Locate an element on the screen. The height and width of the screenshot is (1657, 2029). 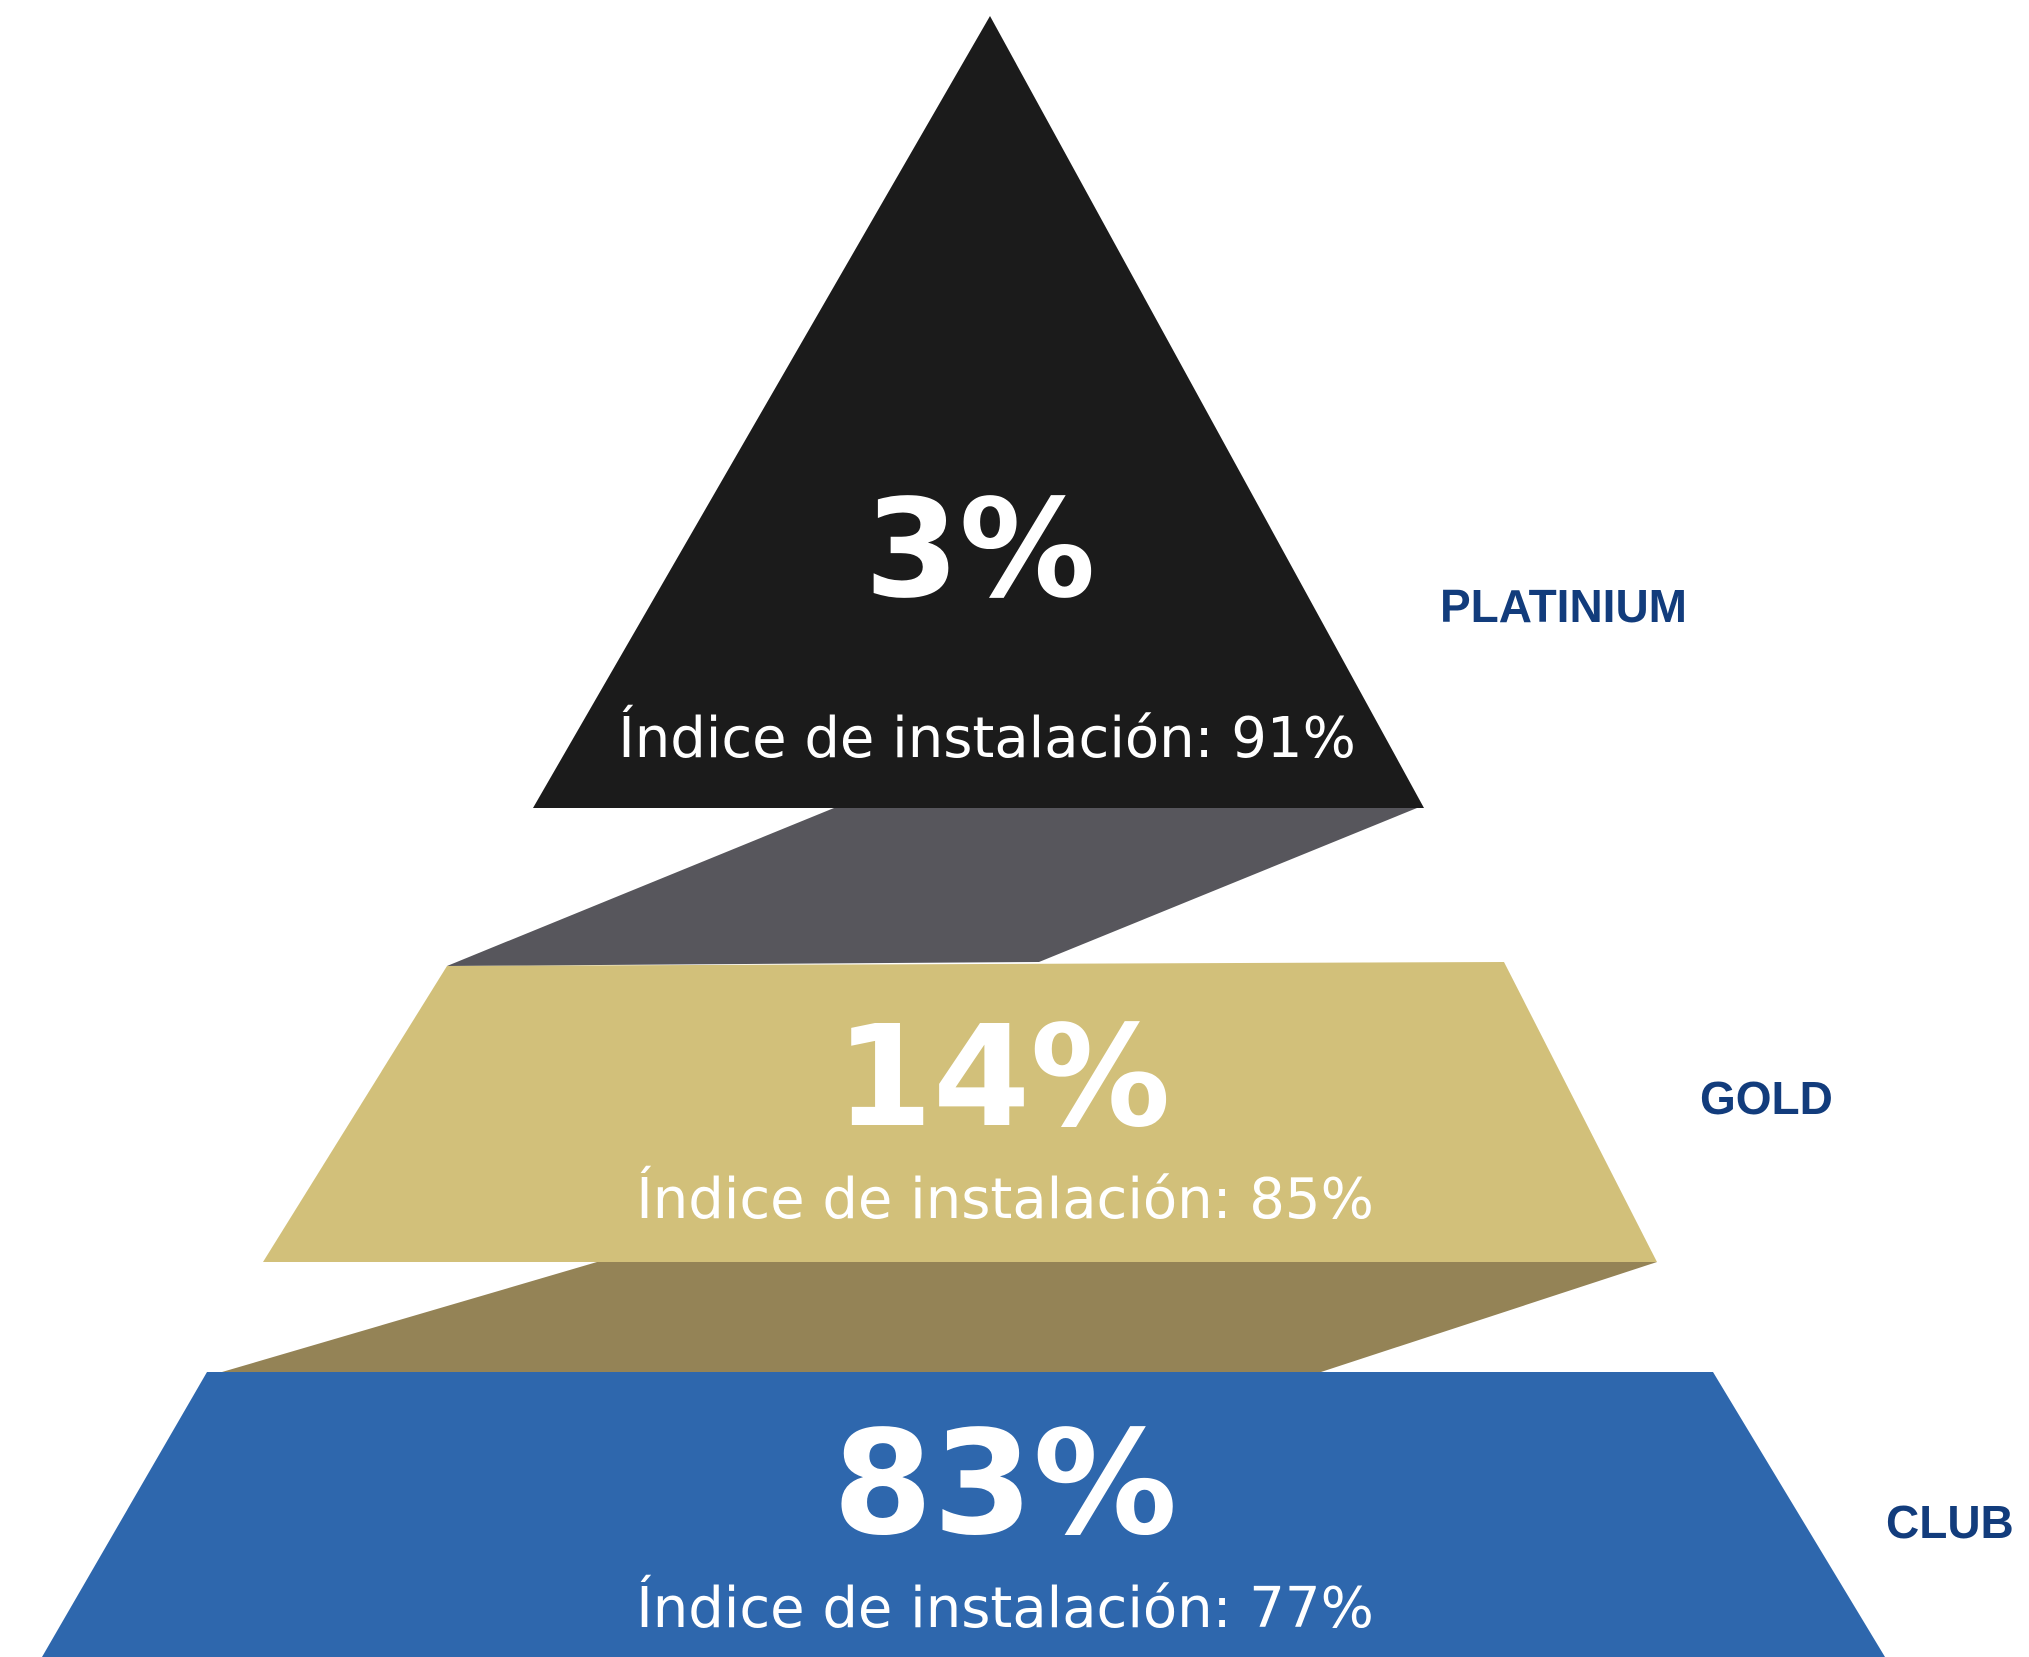
gold-tier-shape is located at coordinates (960, 1112).